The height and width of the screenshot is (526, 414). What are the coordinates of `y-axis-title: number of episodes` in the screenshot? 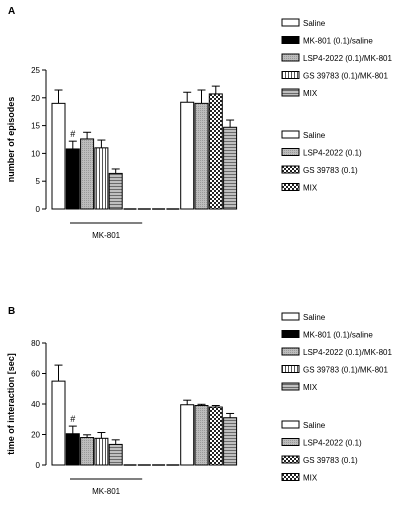 It's located at (11, 140).